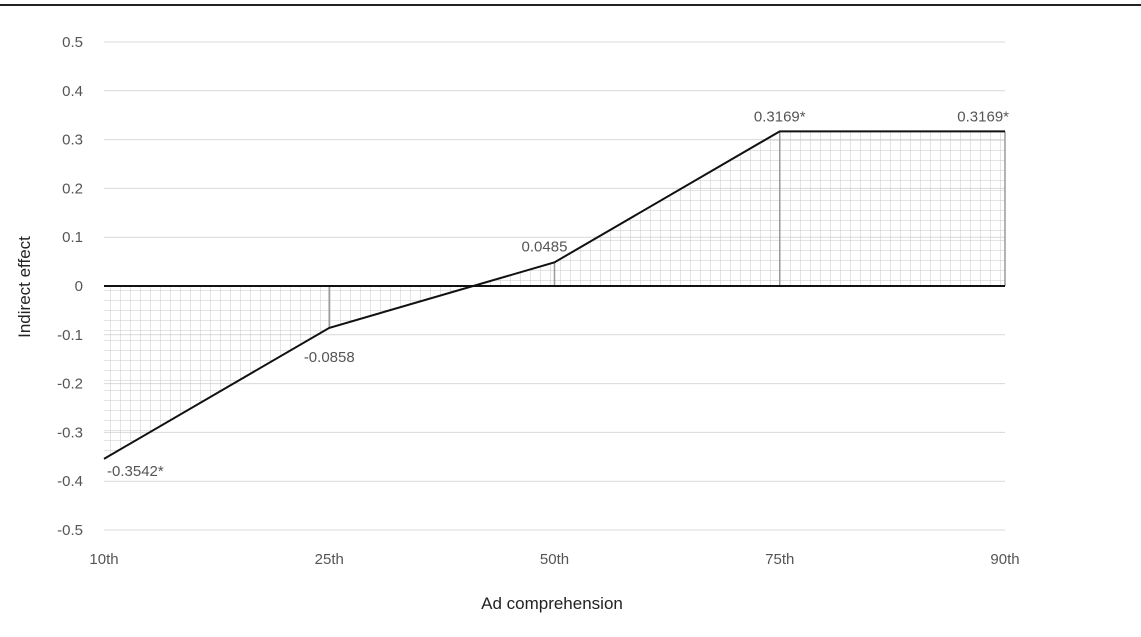  I want to click on x-tick-label: 10th, so click(103, 559).